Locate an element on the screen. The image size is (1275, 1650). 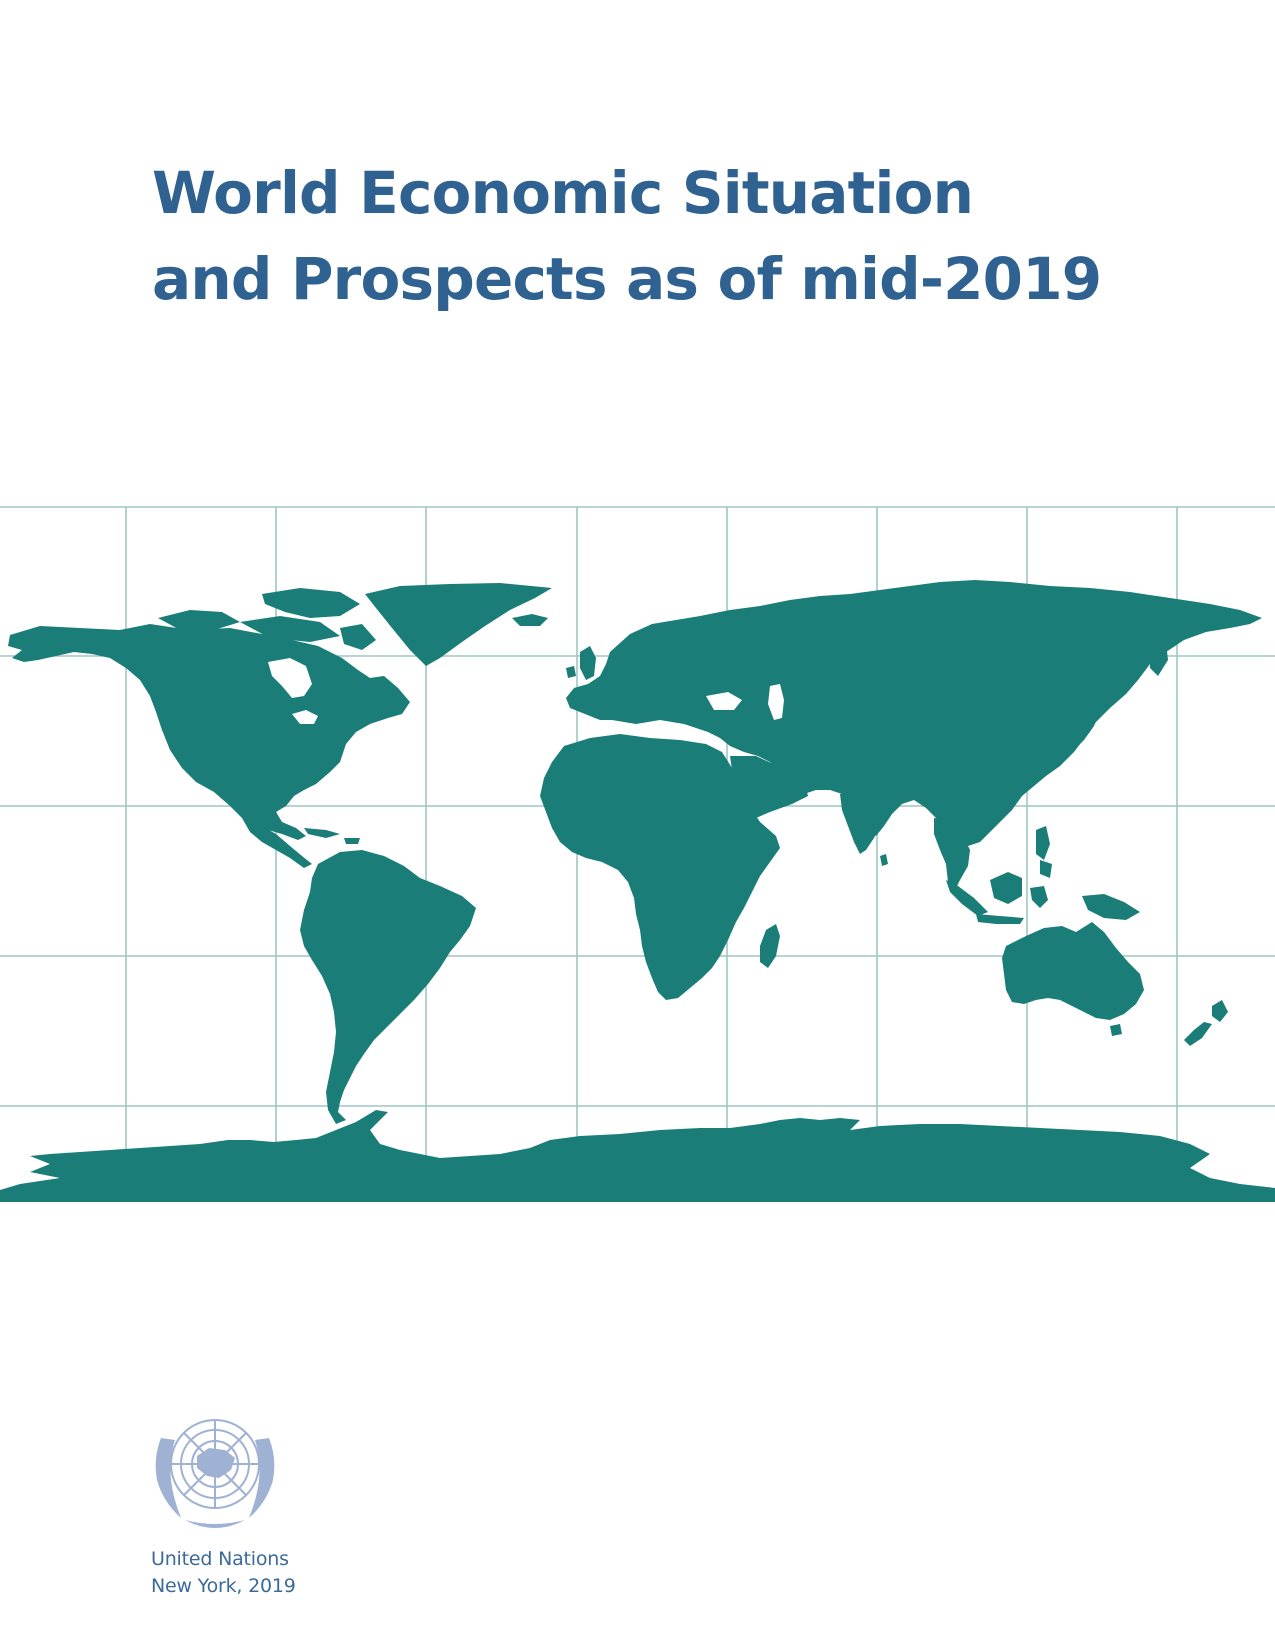
philippines-shape is located at coordinates (1043, 843).